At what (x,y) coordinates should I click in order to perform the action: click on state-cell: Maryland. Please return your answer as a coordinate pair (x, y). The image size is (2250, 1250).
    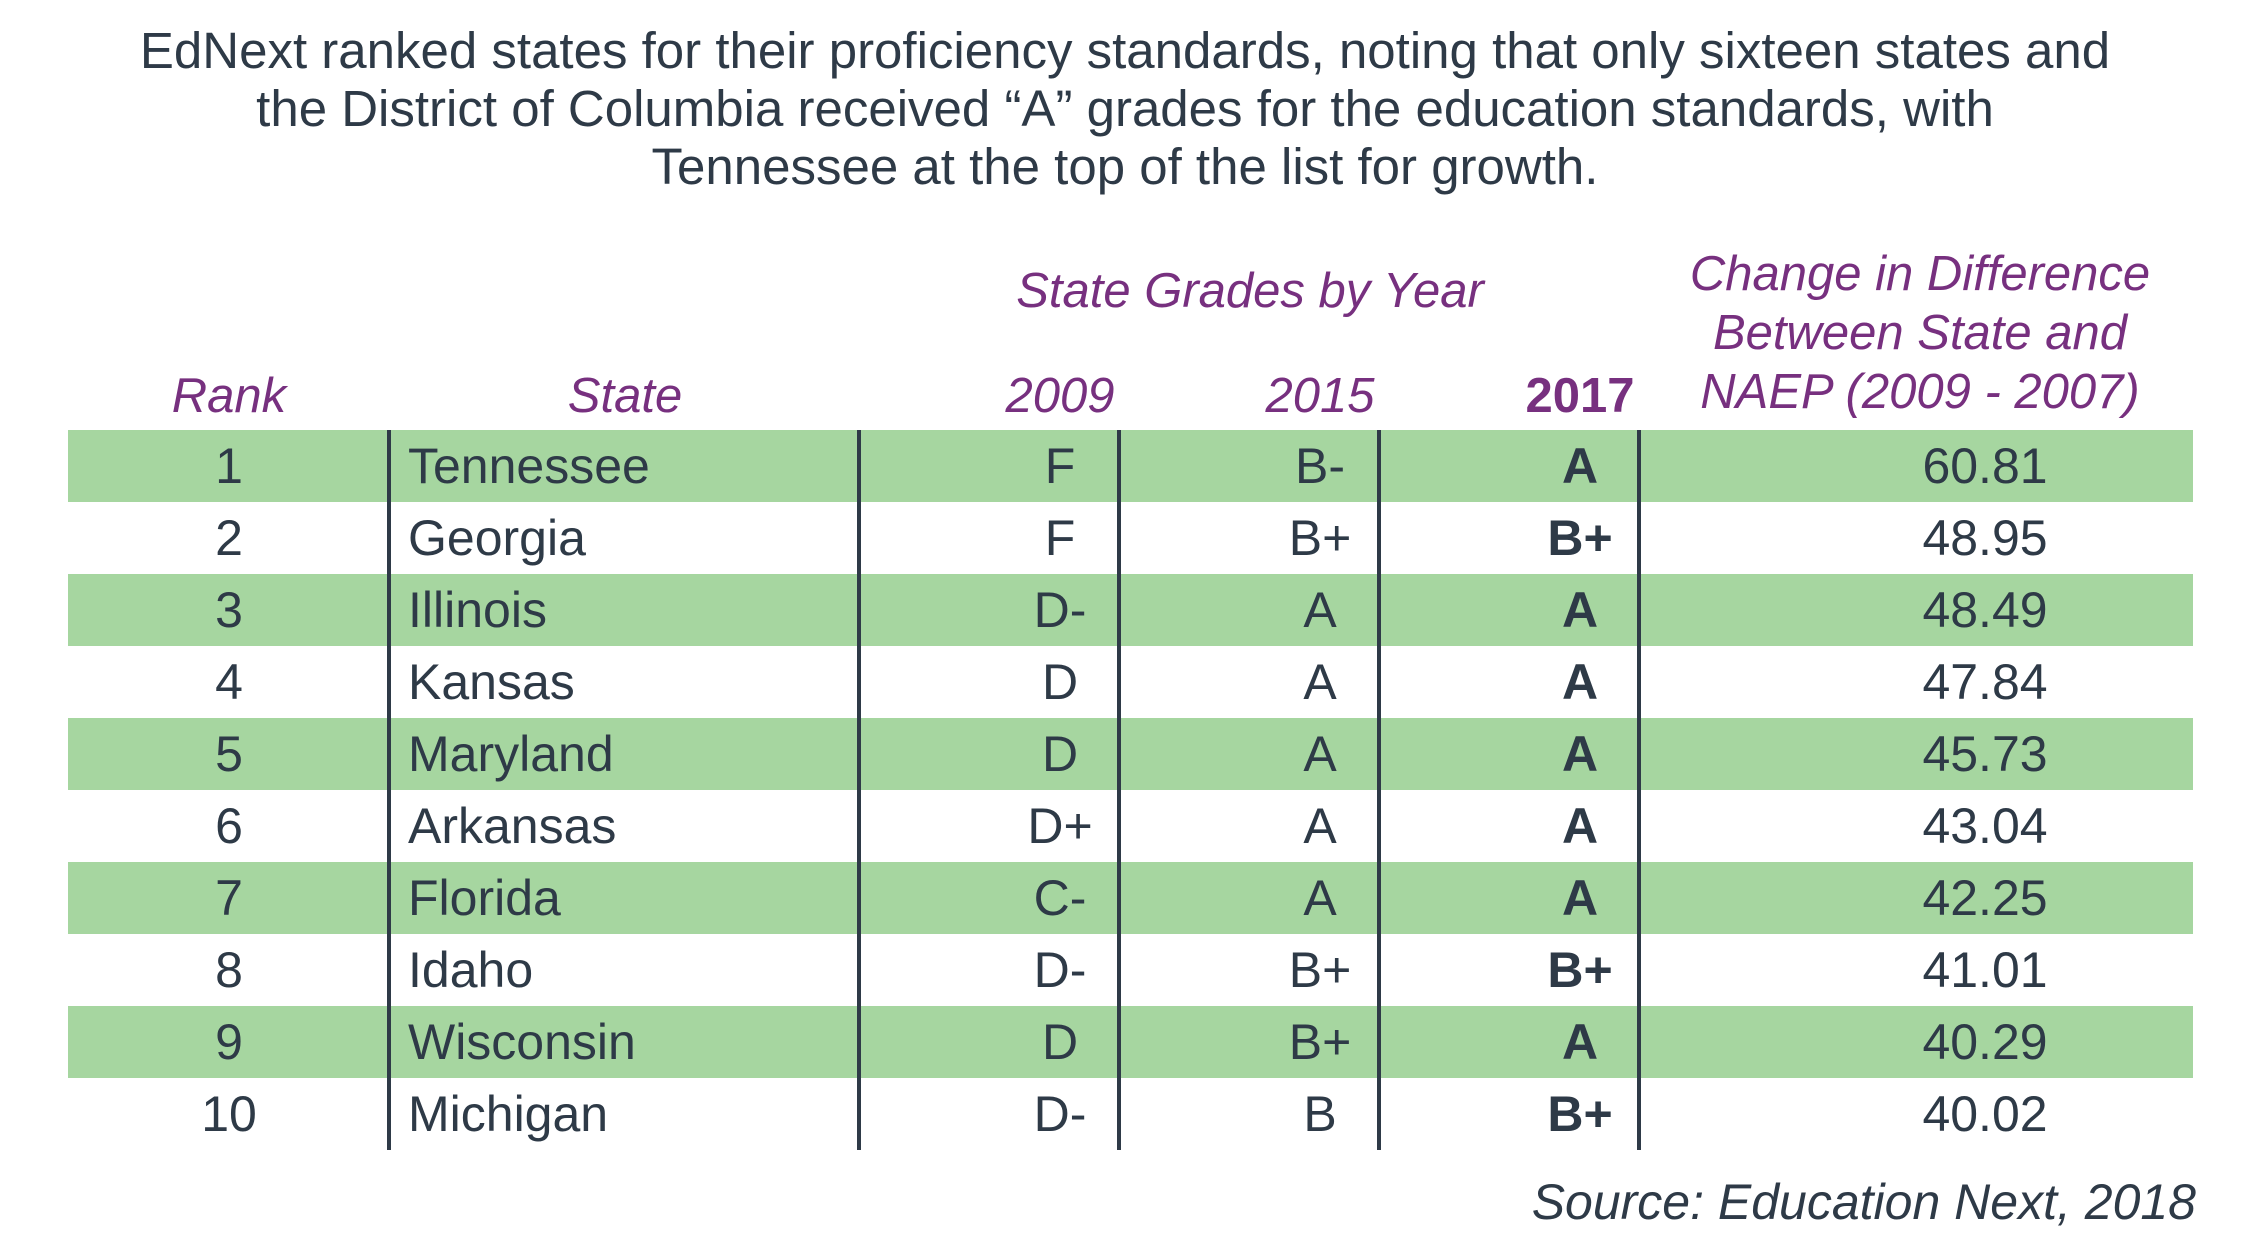
    Looking at the image, I should click on (511, 754).